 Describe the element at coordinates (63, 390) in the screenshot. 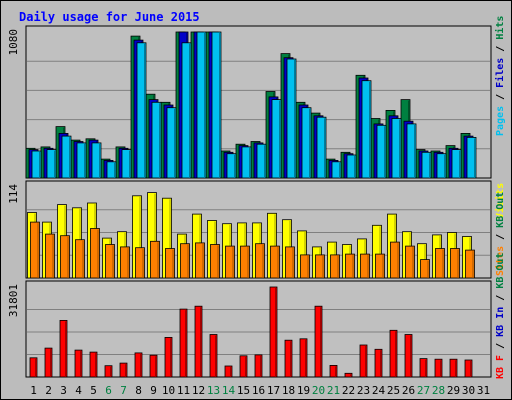

I see `x-tick-label: 3` at that location.